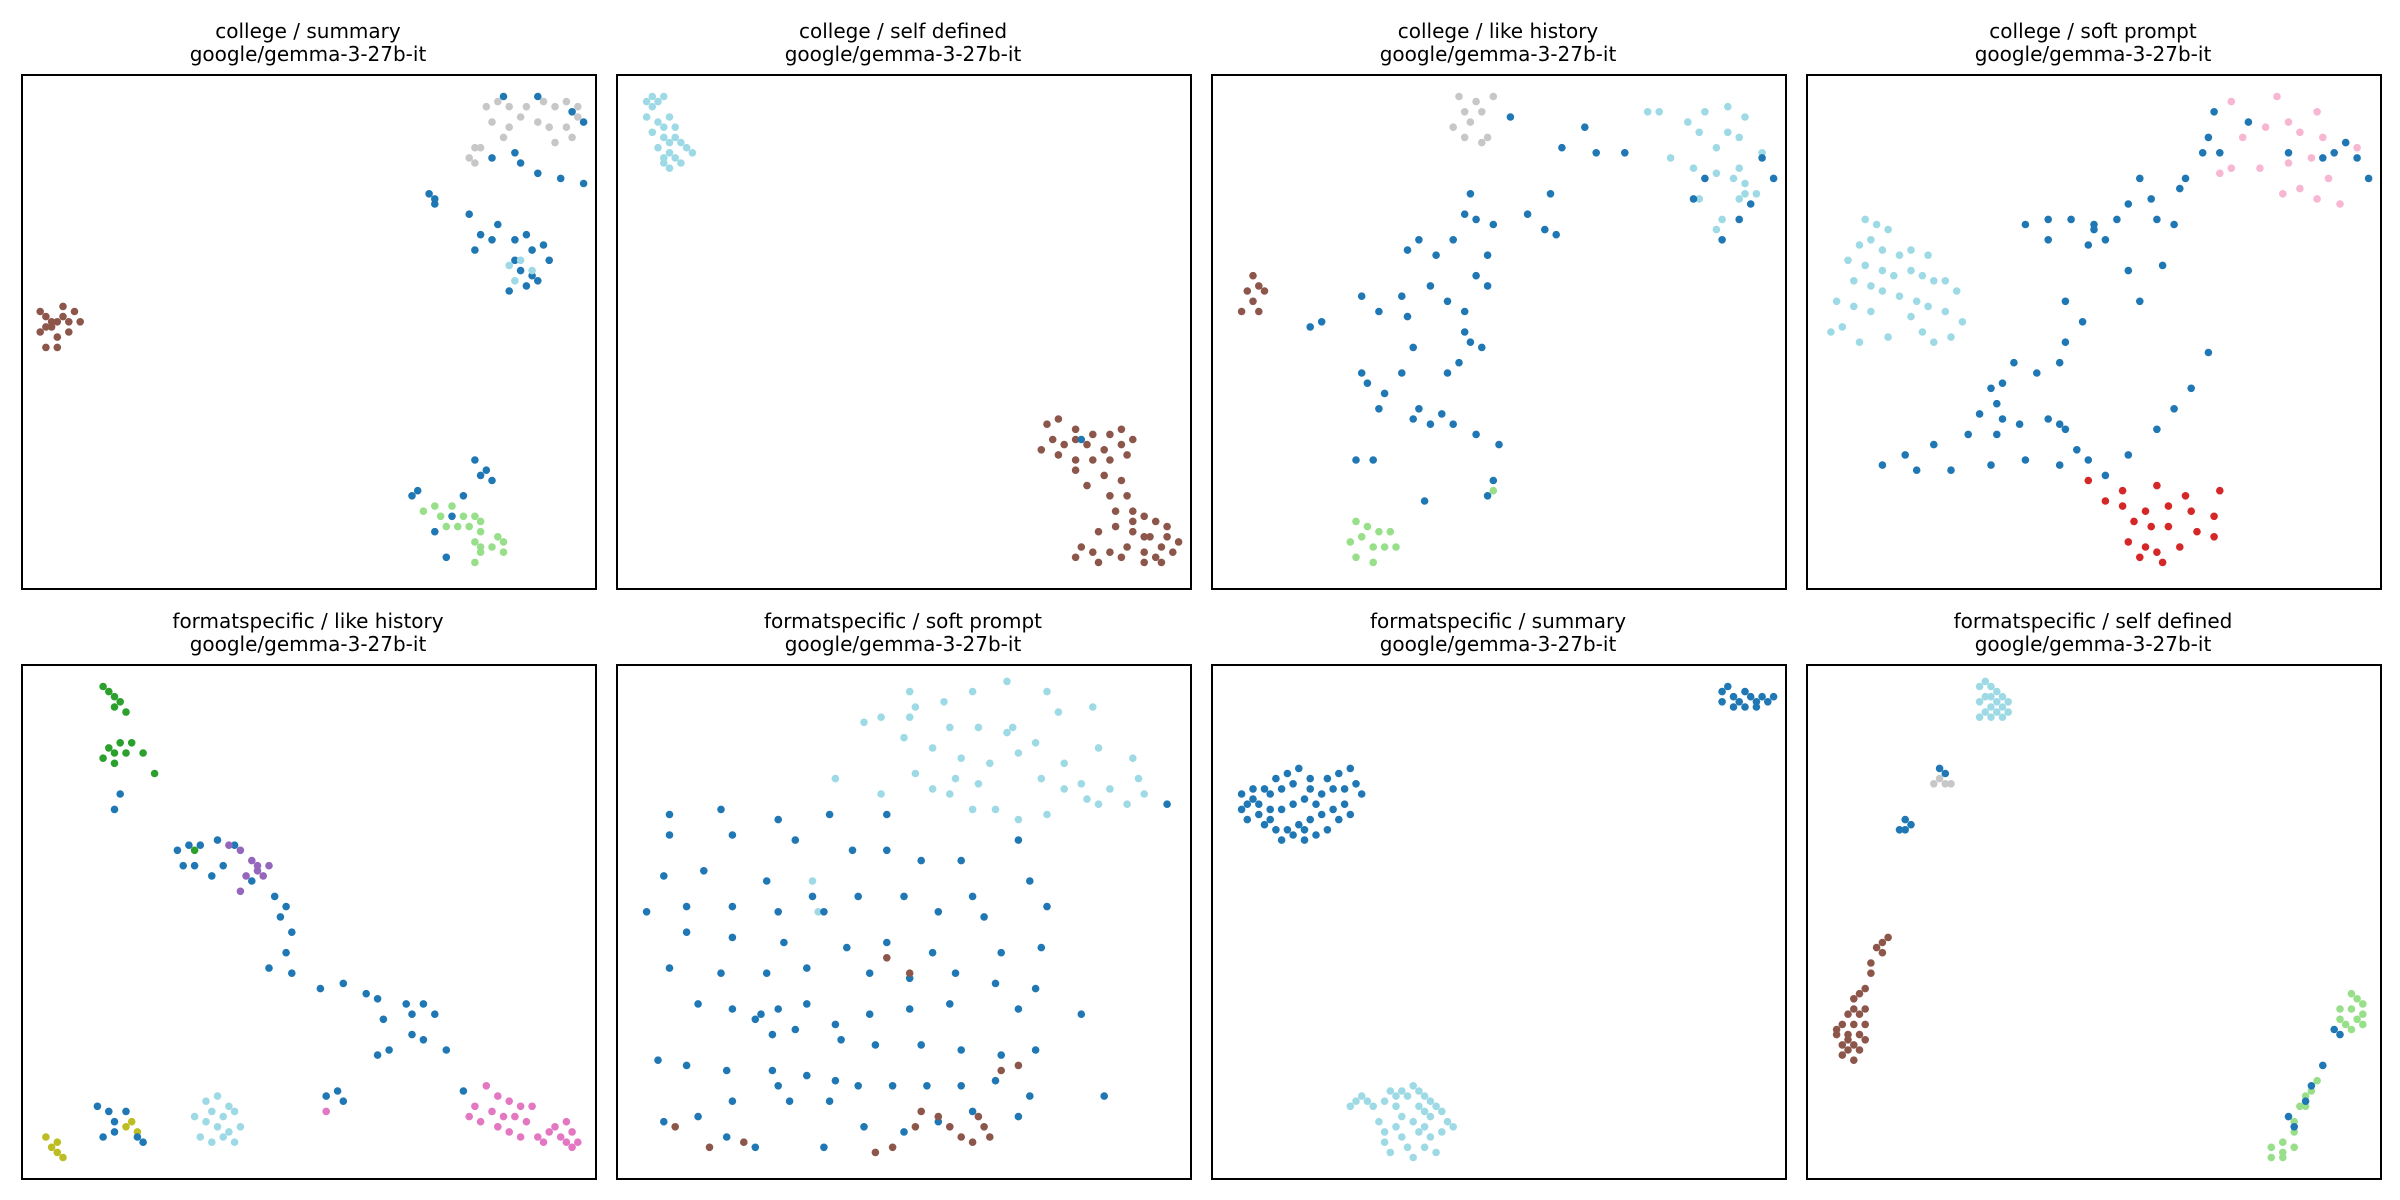  Describe the element at coordinates (2093, 644) in the screenshot. I see `subtitle-line: google/gemma-3-27b-it` at that location.